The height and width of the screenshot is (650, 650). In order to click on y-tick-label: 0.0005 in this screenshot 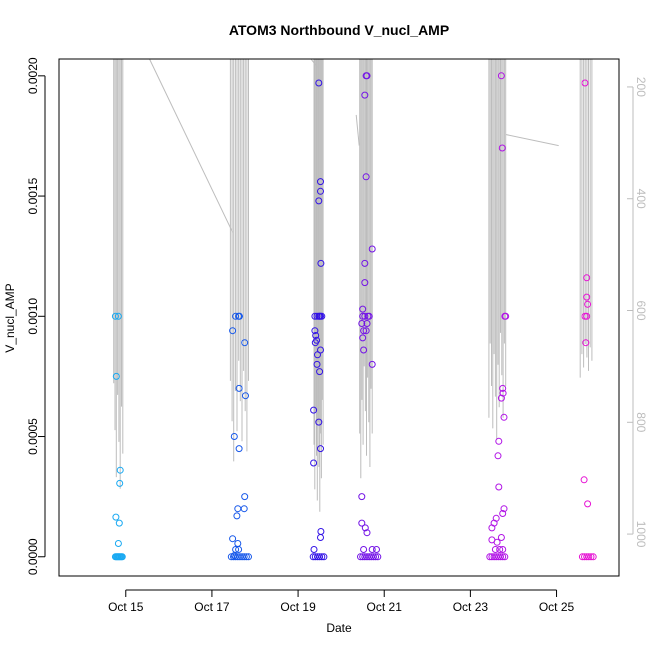, I will do `click(33, 436)`.